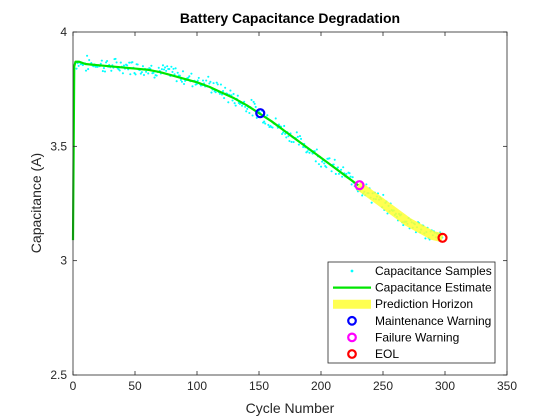 The image size is (560, 420). What do you see at coordinates (445, 386) in the screenshot?
I see `x-tick-label: 300` at bounding box center [445, 386].